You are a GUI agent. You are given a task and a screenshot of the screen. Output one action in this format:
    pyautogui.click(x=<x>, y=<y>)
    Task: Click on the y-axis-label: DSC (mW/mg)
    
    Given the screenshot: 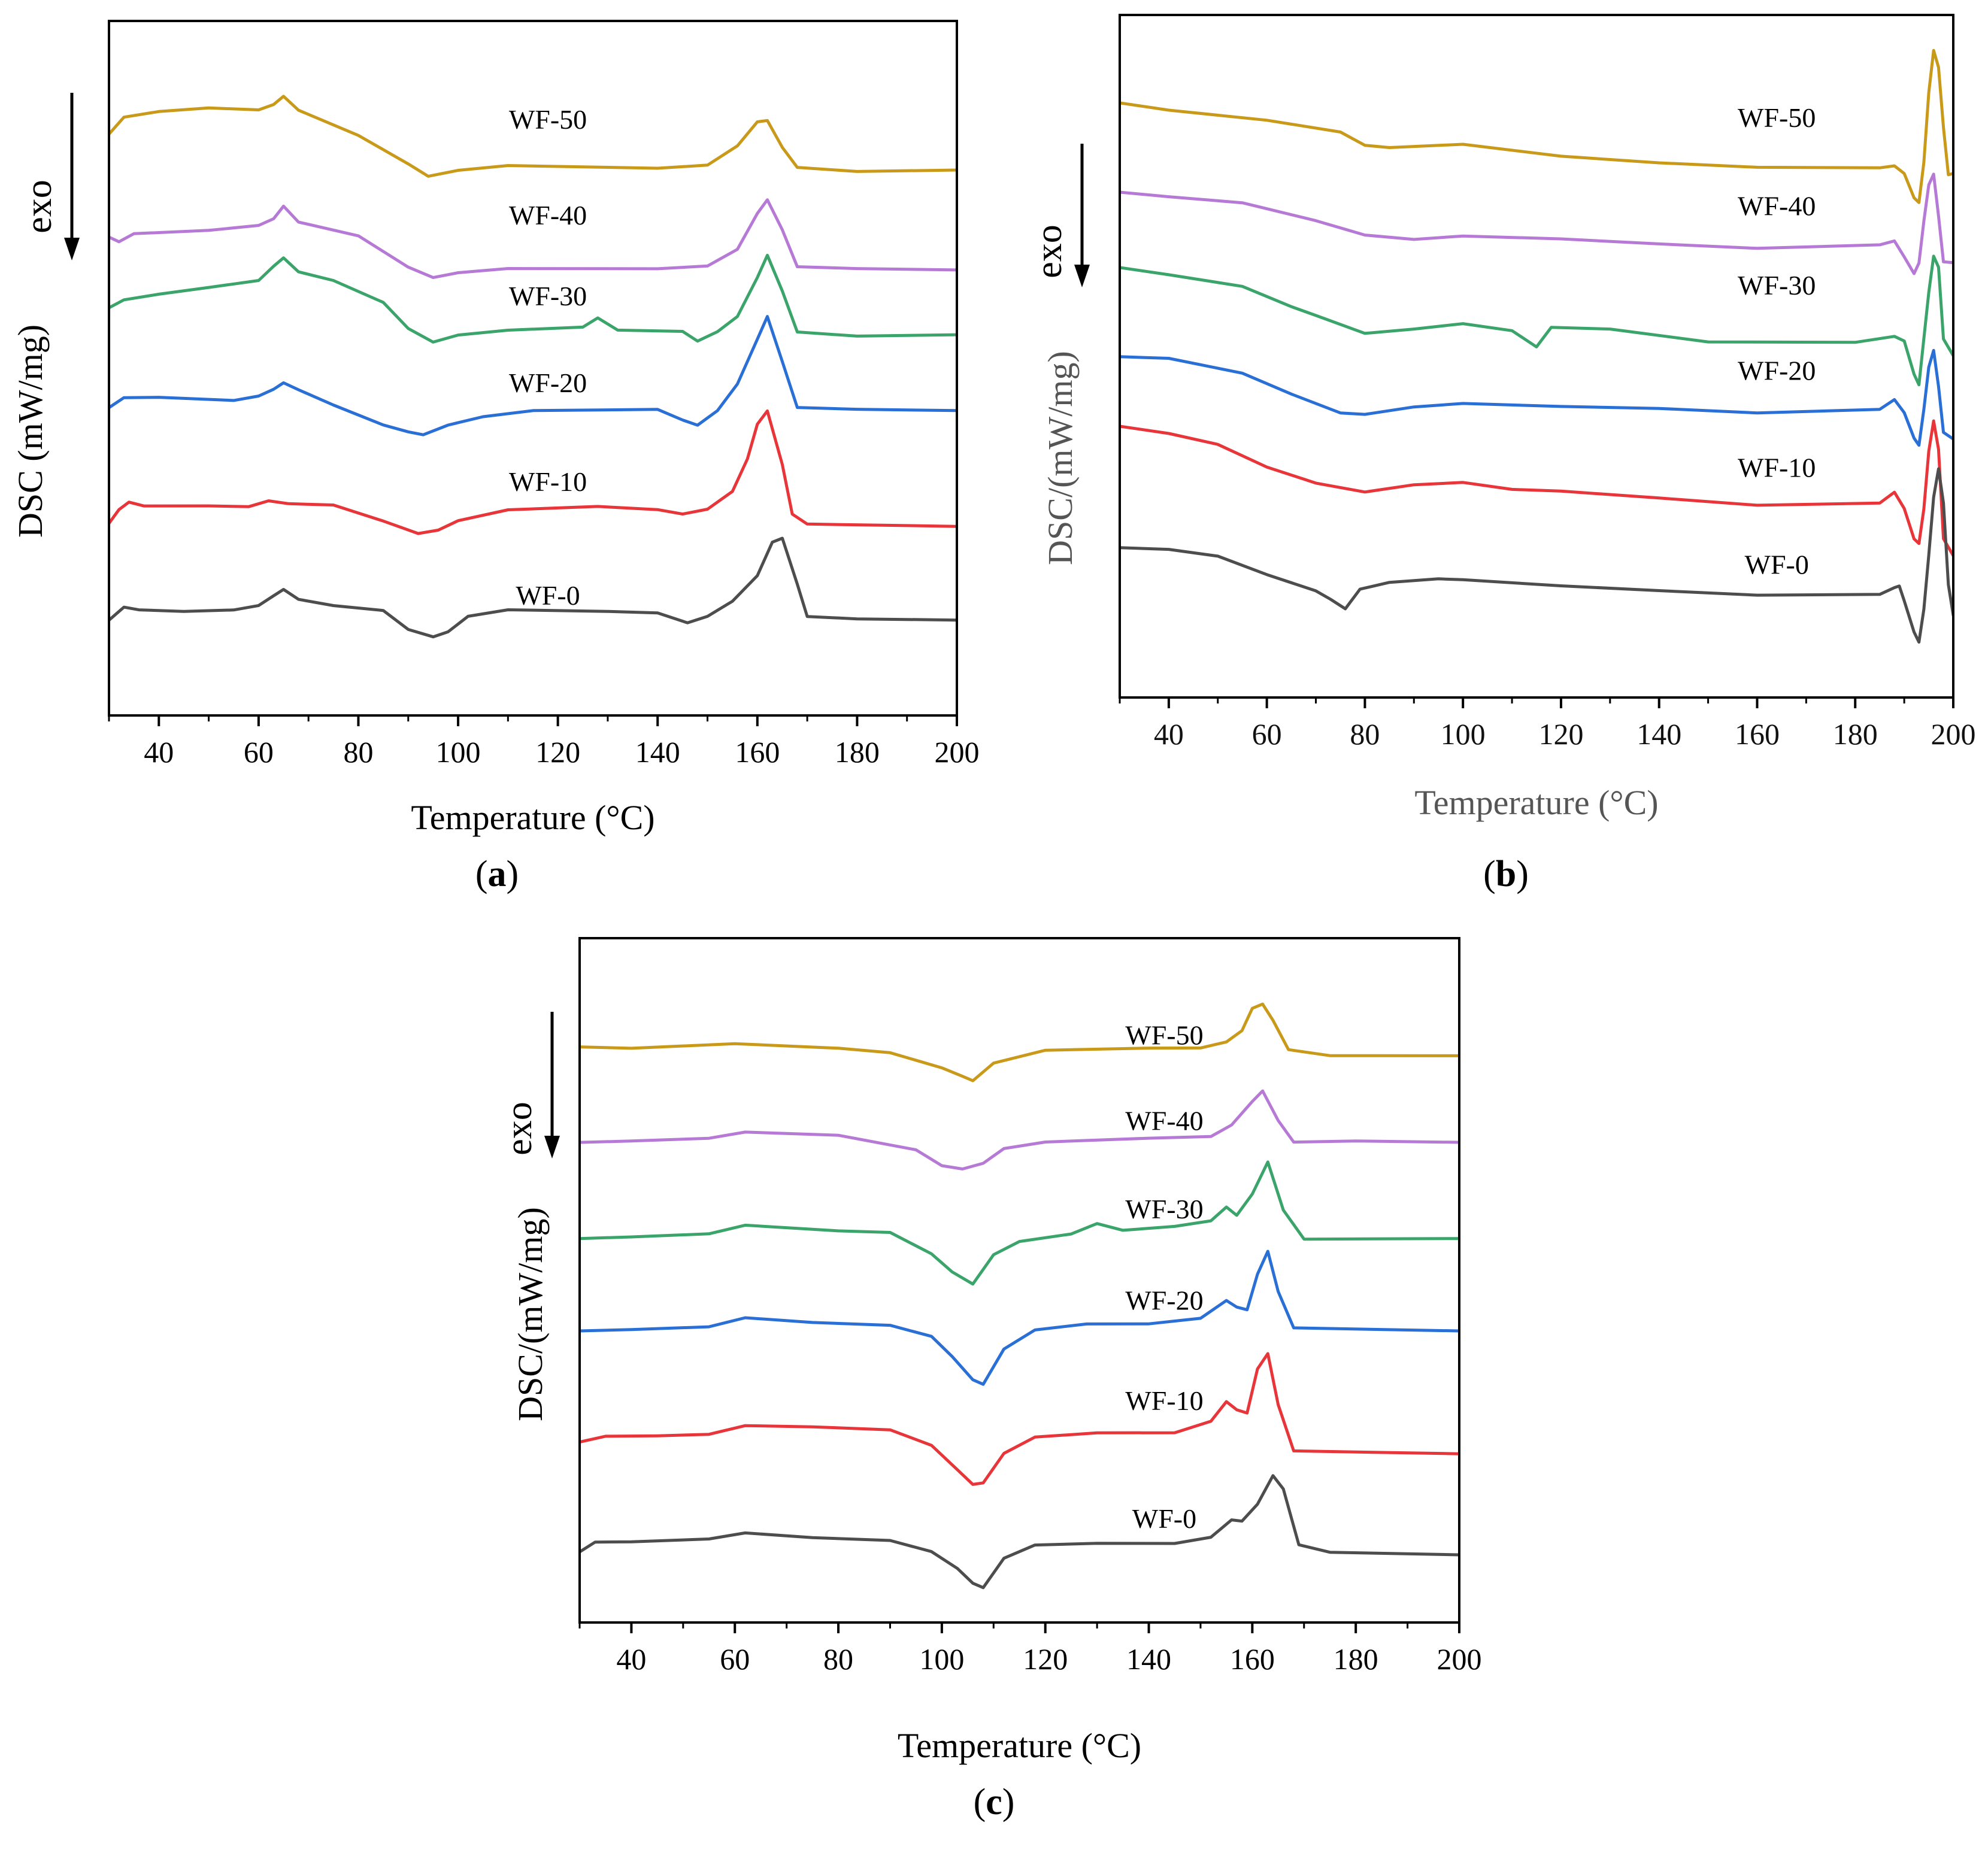 What is the action you would take?
    pyautogui.click(x=31, y=431)
    